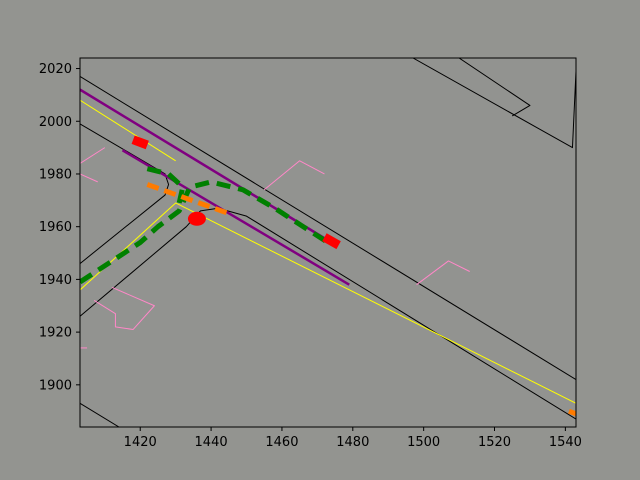  What do you see at coordinates (55, 122) in the screenshot?
I see `y-tick-label: 2000` at bounding box center [55, 122].